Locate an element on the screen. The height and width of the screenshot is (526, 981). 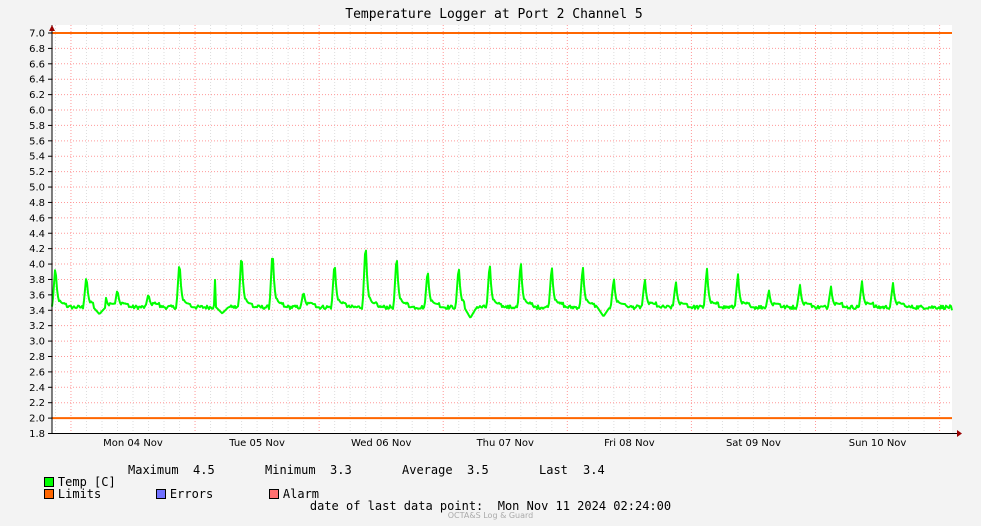
legend-limits-label: Limits is located at coordinates (79, 494).